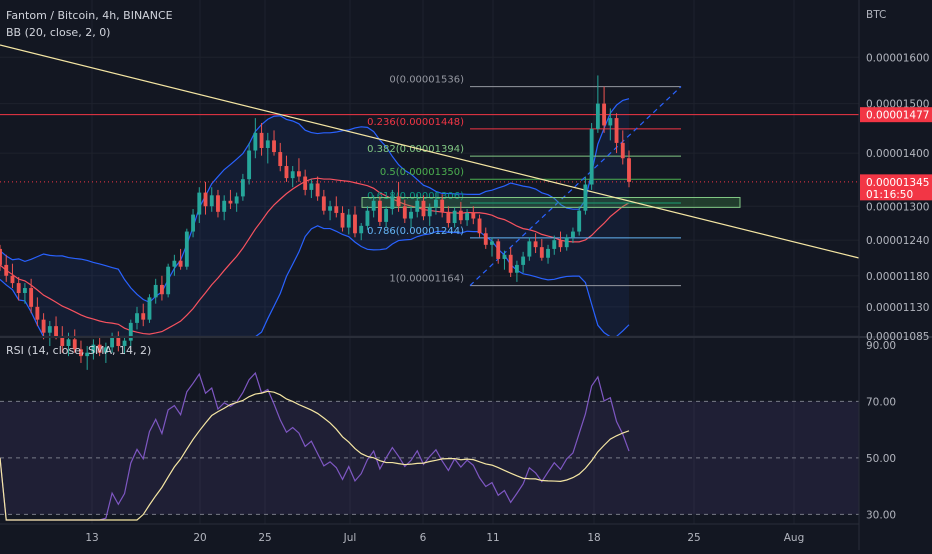  I want to click on fib-level-label: 1(0.00001164), so click(426, 279).